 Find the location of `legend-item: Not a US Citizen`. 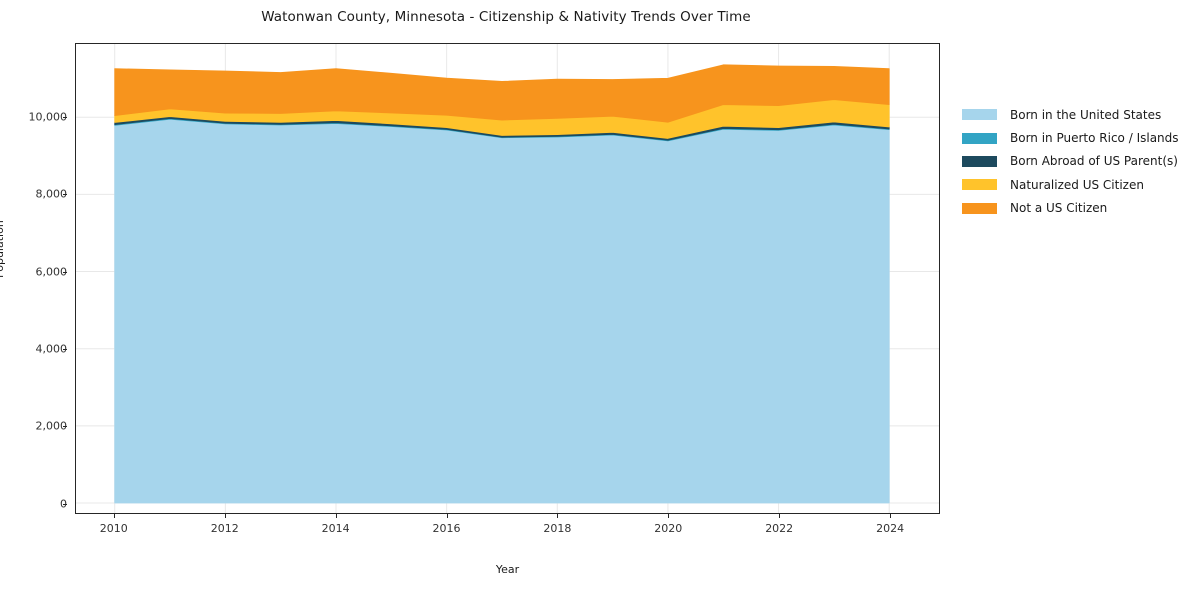

legend-item: Not a US Citizen is located at coordinates (1070, 208).